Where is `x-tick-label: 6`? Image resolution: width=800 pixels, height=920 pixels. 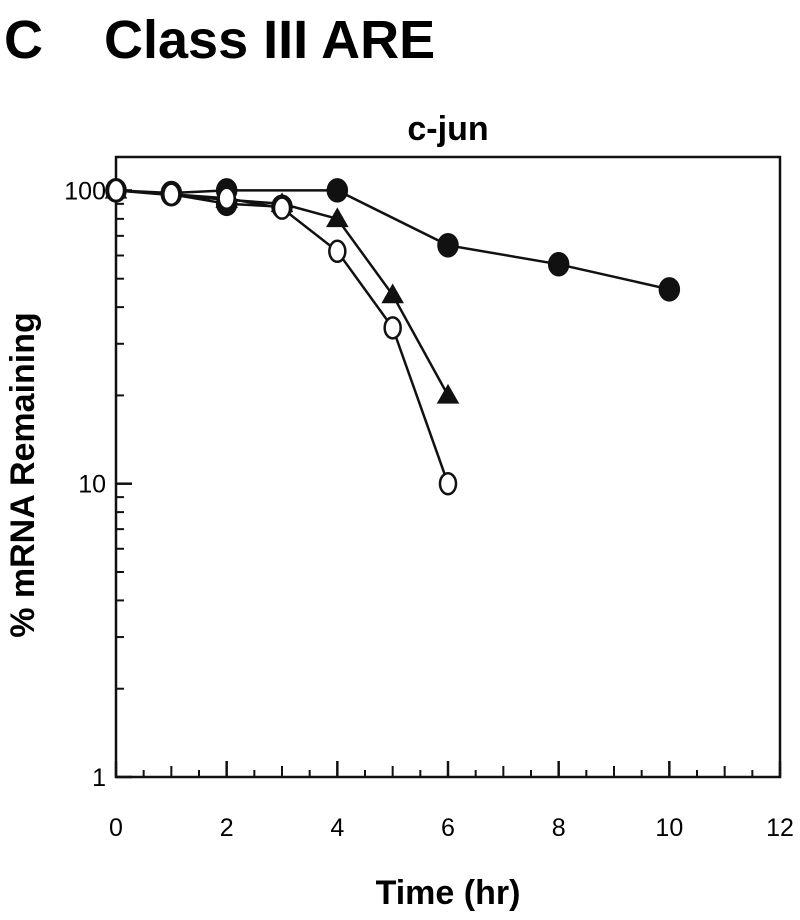
x-tick-label: 6 is located at coordinates (448, 828).